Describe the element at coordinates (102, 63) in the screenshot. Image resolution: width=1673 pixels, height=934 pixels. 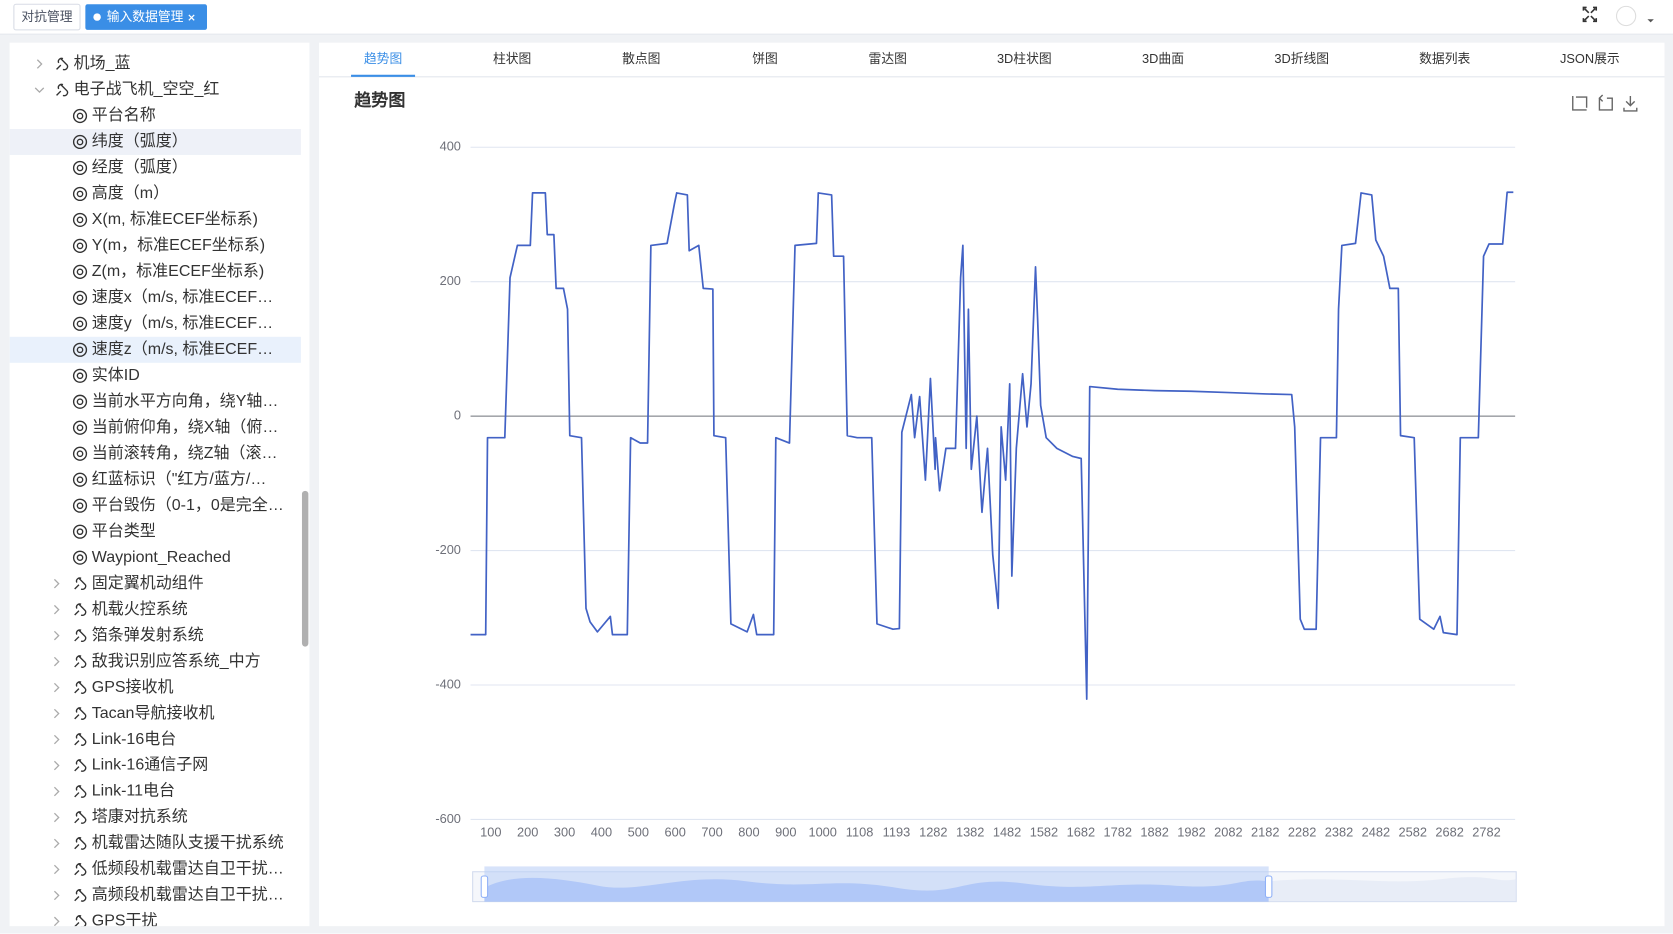
I see `tree-node-label: 机场_蓝` at that location.